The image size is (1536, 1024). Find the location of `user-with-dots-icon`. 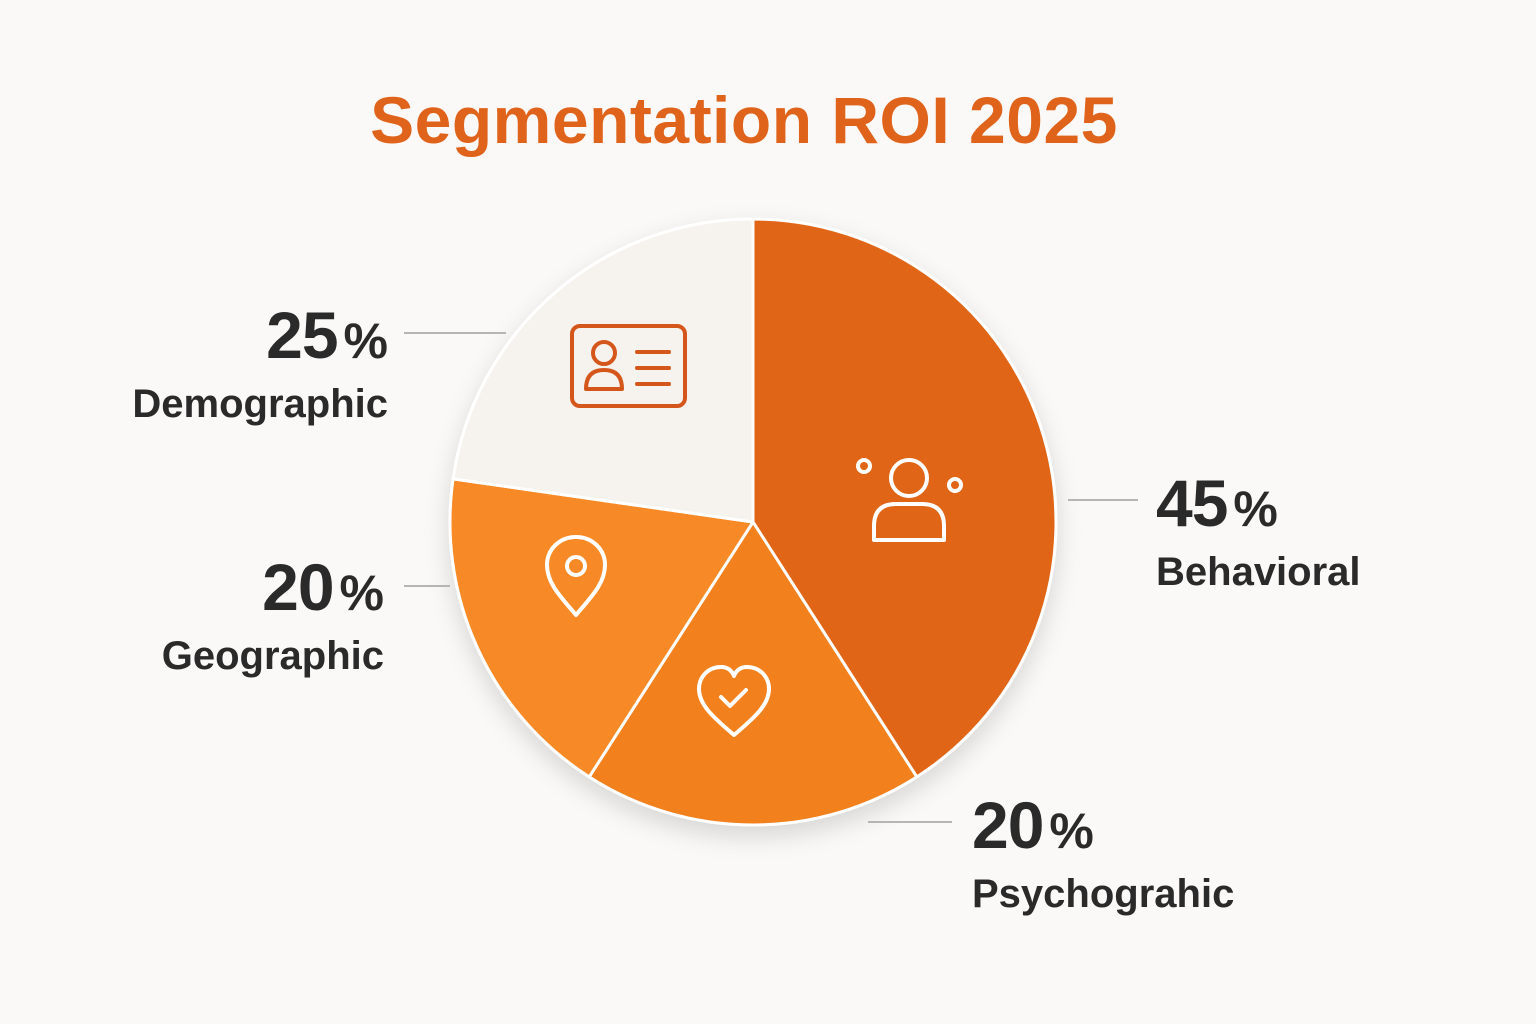

user-with-dots-icon is located at coordinates (909, 500).